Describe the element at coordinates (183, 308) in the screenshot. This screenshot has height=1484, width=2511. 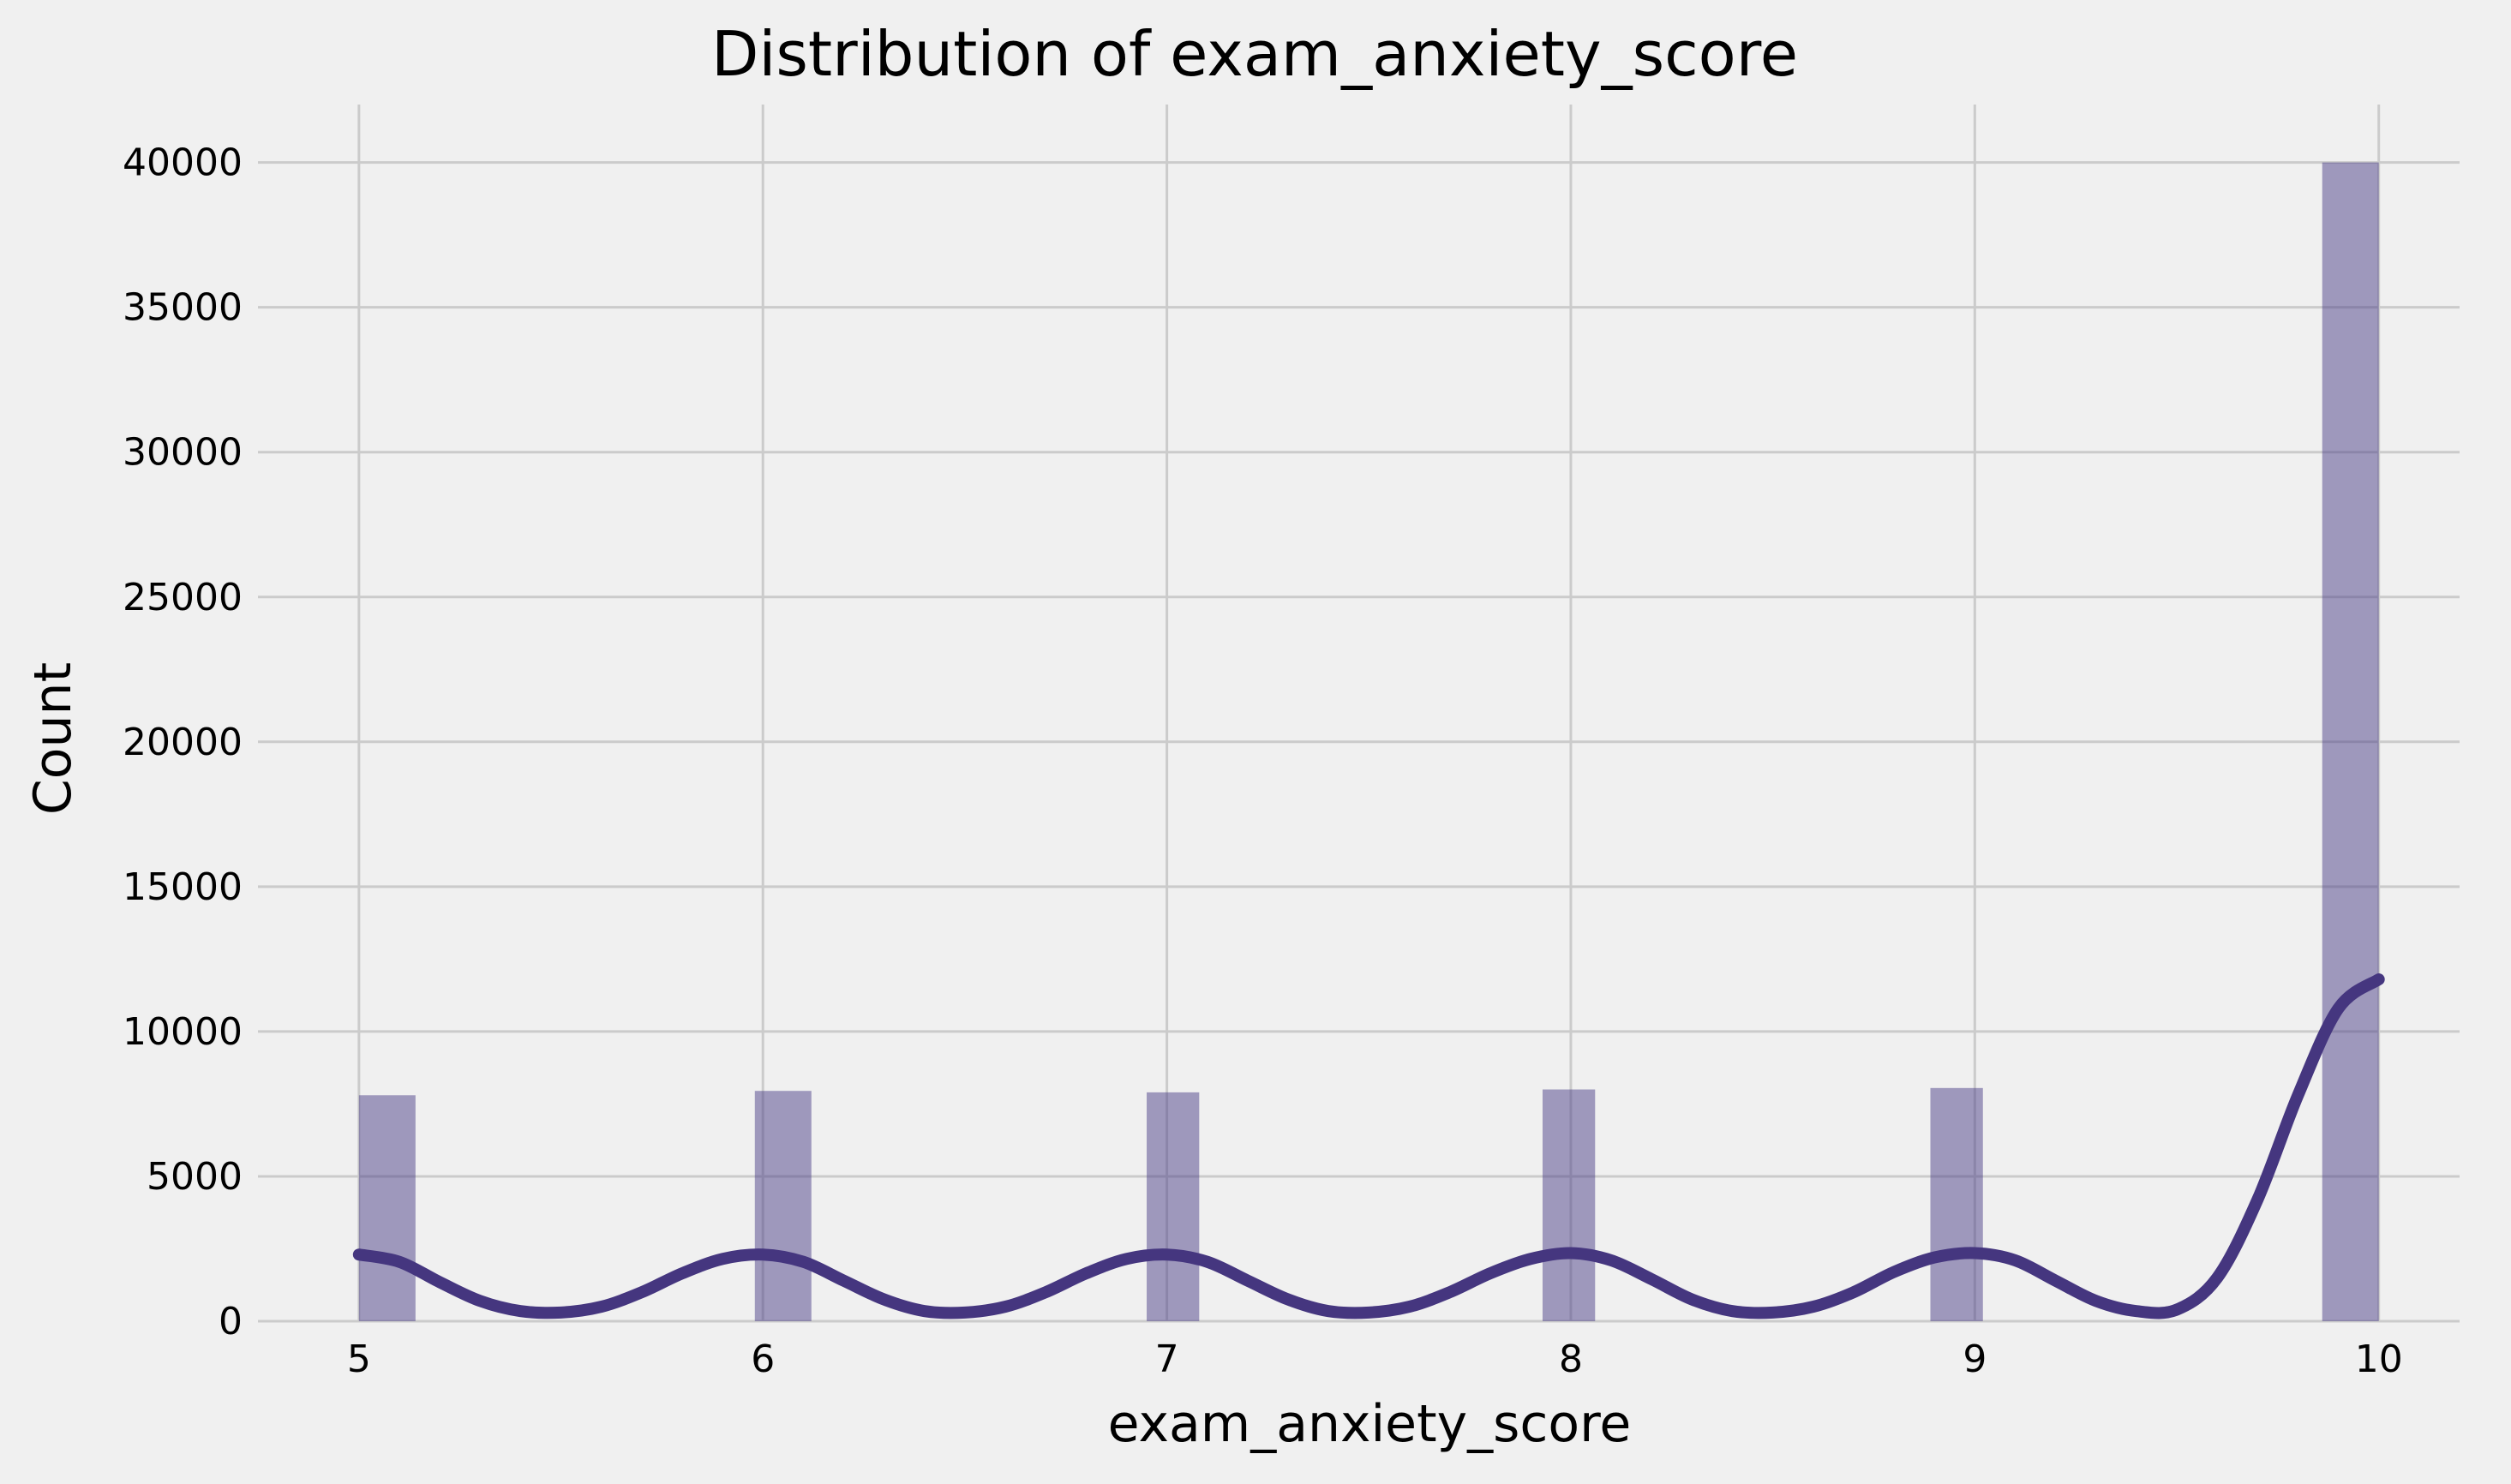
I see `y-tick-label: 35000` at that location.